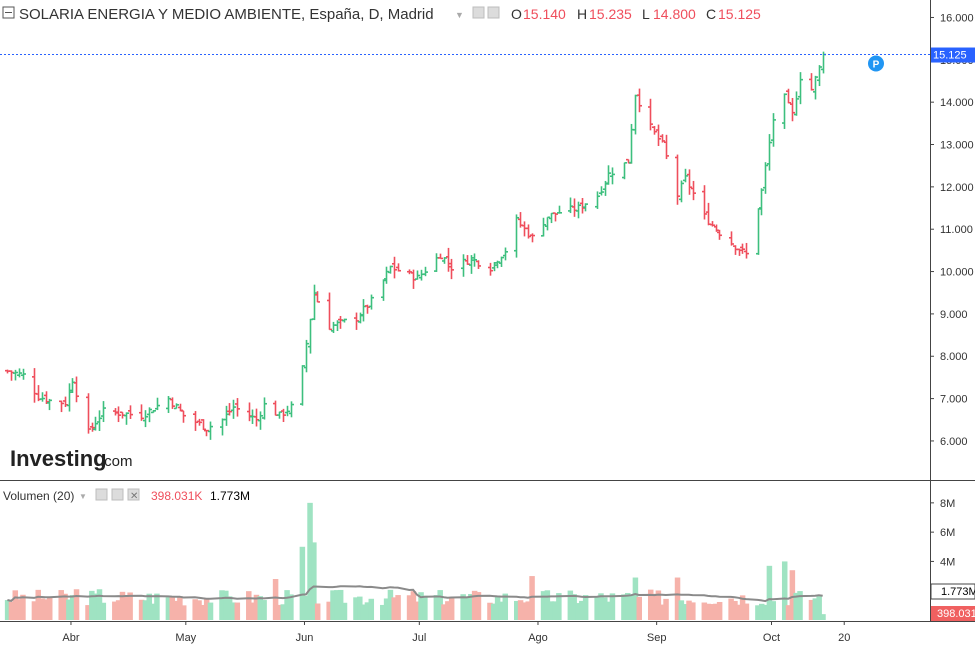  What do you see at coordinates (674, 14) in the screenshot?
I see `low-value: 14.800` at bounding box center [674, 14].